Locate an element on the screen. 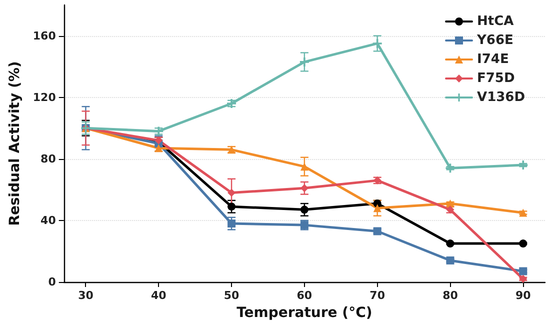 The height and width of the screenshot is (325, 550). y-tick-label: 120 is located at coordinates (44, 97).